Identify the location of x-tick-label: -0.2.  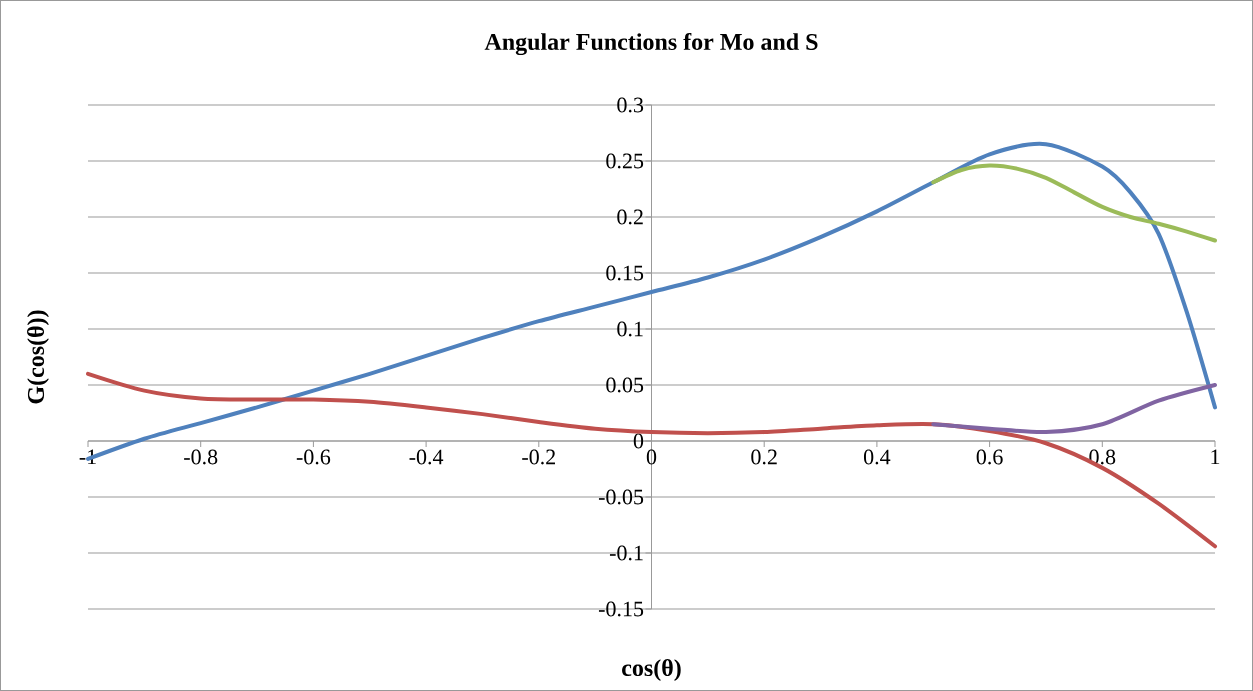
(538, 457).